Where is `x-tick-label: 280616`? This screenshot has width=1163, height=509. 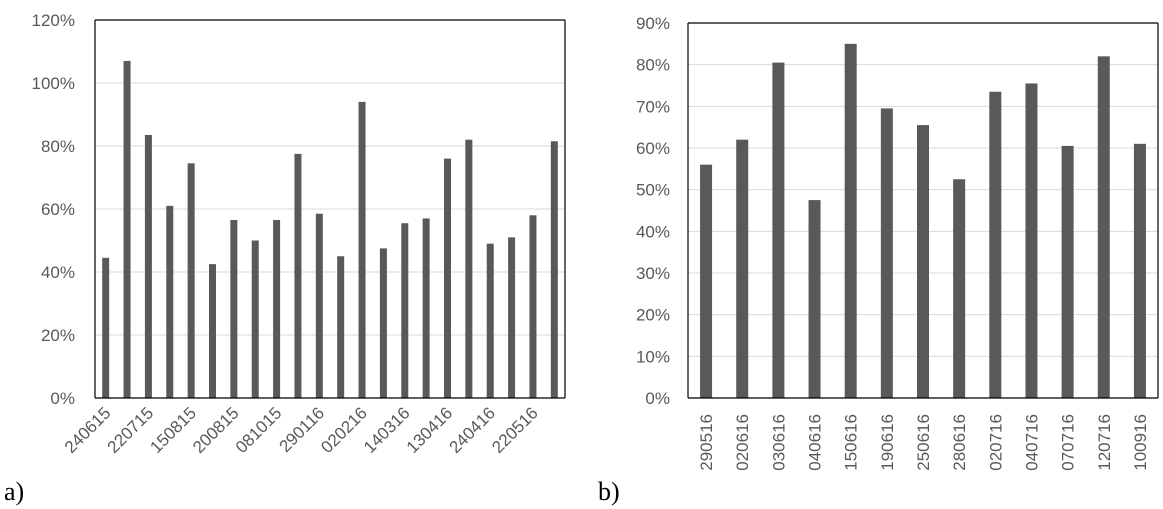 x-tick-label: 280616 is located at coordinates (959, 442).